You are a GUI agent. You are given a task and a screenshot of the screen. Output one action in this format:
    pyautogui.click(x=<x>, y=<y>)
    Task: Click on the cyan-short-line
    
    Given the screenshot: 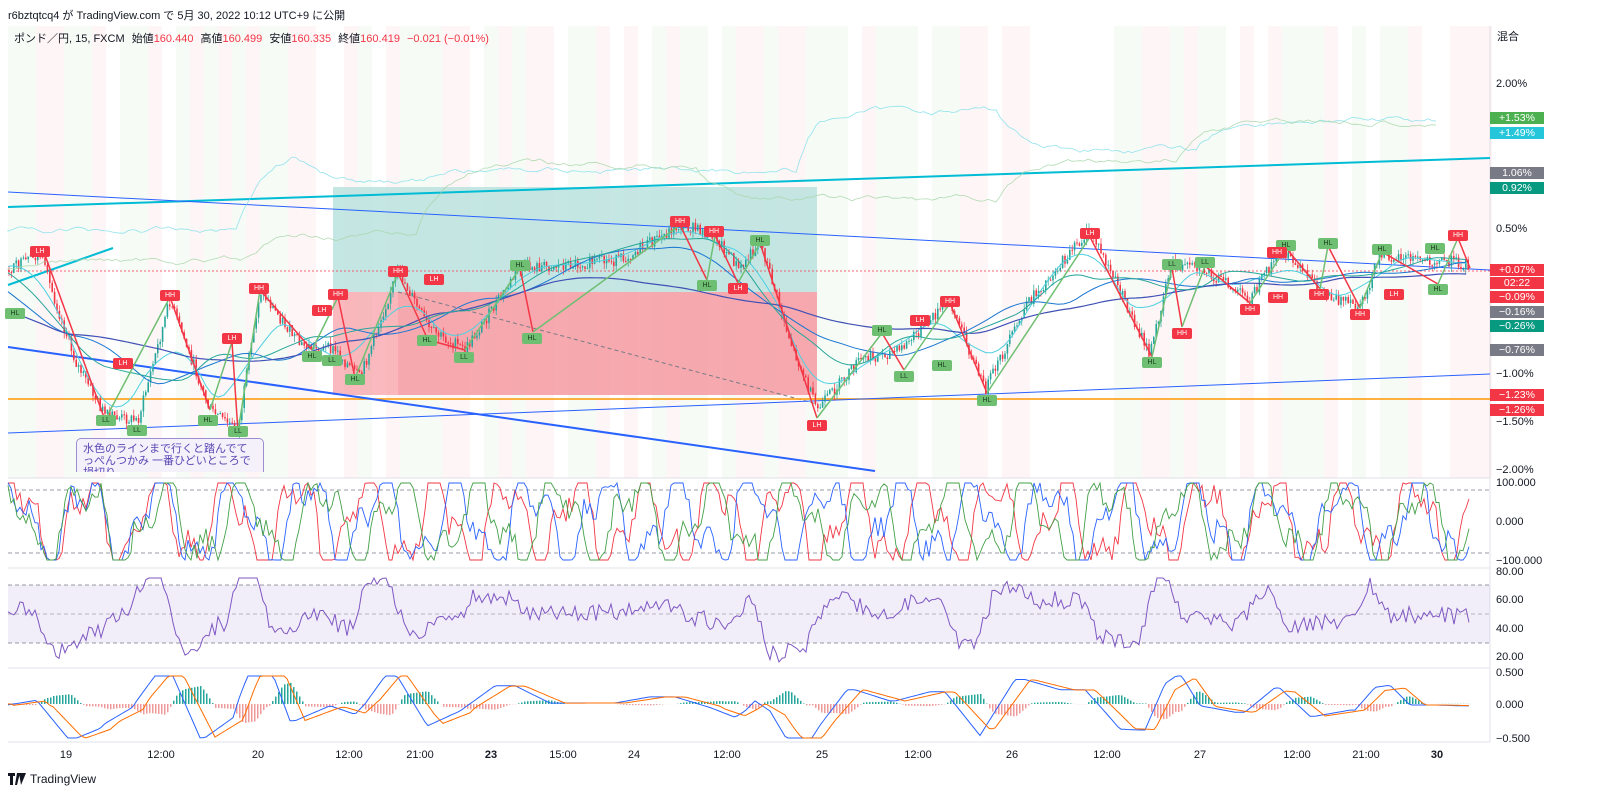 What is the action you would take?
    pyautogui.click(x=60, y=266)
    